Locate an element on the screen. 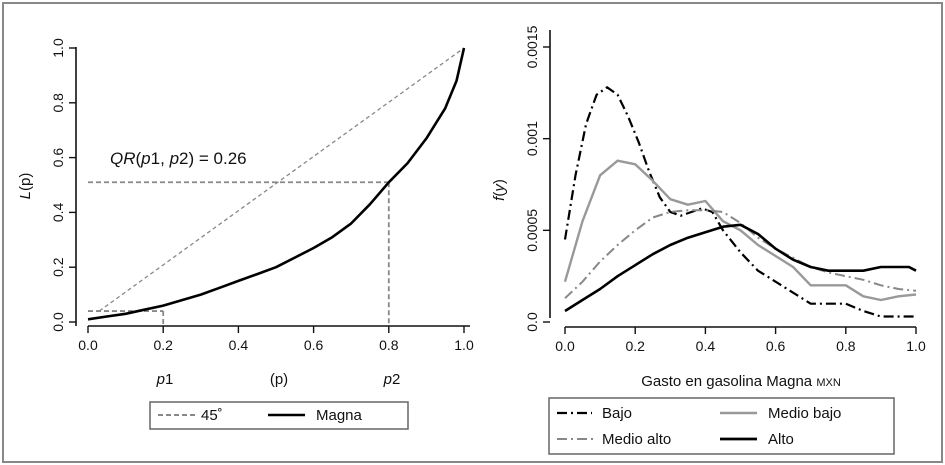 The image size is (945, 465). legend-label-bajo: Bajo is located at coordinates (617, 413).